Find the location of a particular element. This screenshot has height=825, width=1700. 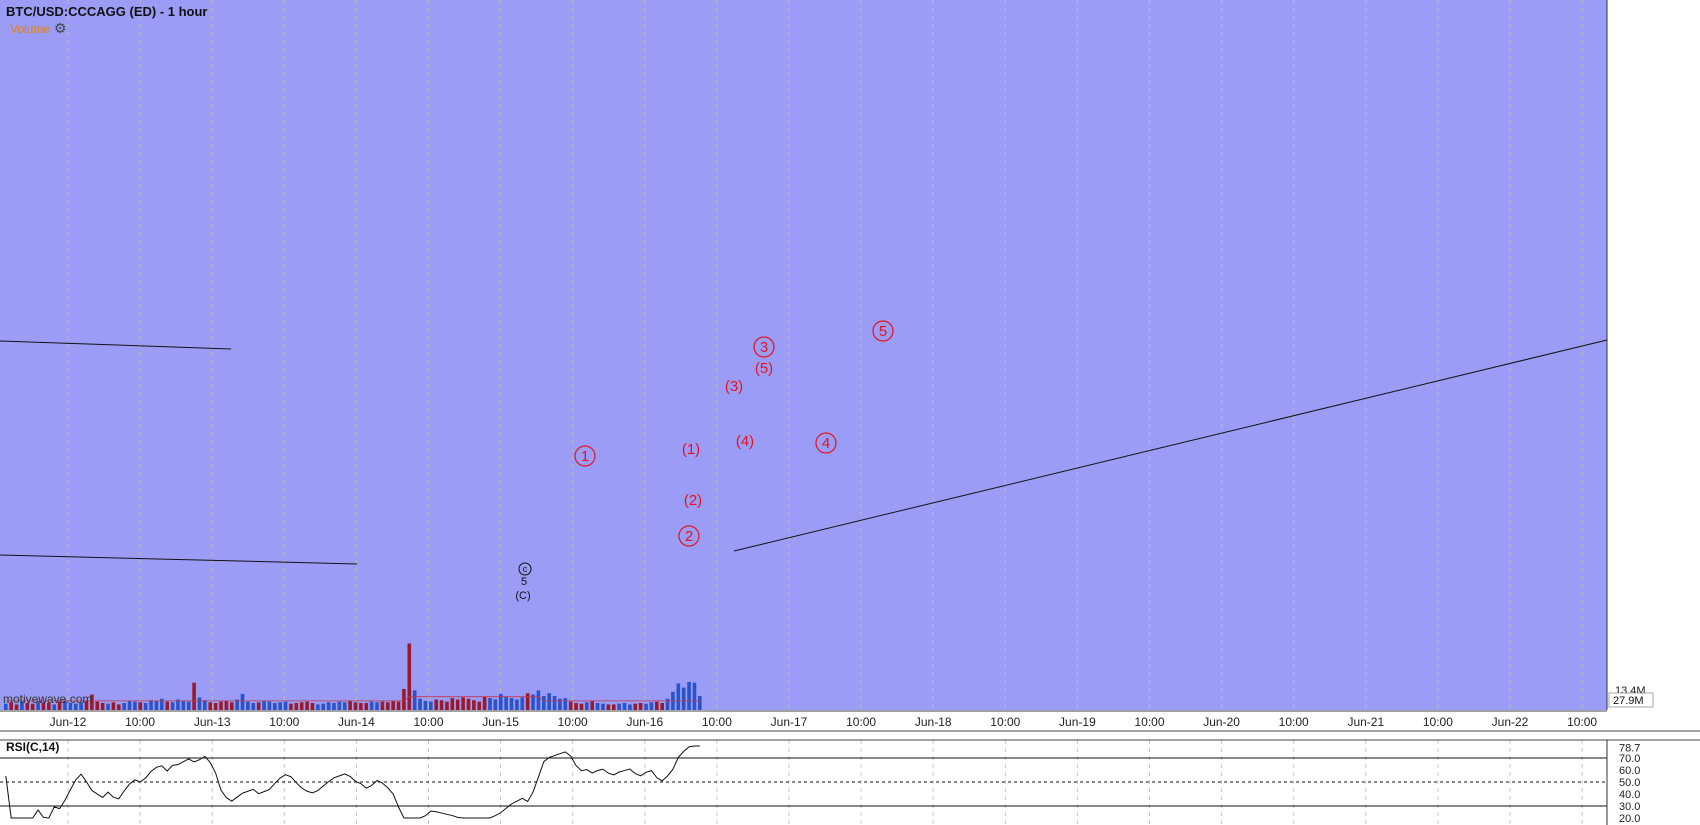

elliott-wave-label: 5 is located at coordinates (883, 331).